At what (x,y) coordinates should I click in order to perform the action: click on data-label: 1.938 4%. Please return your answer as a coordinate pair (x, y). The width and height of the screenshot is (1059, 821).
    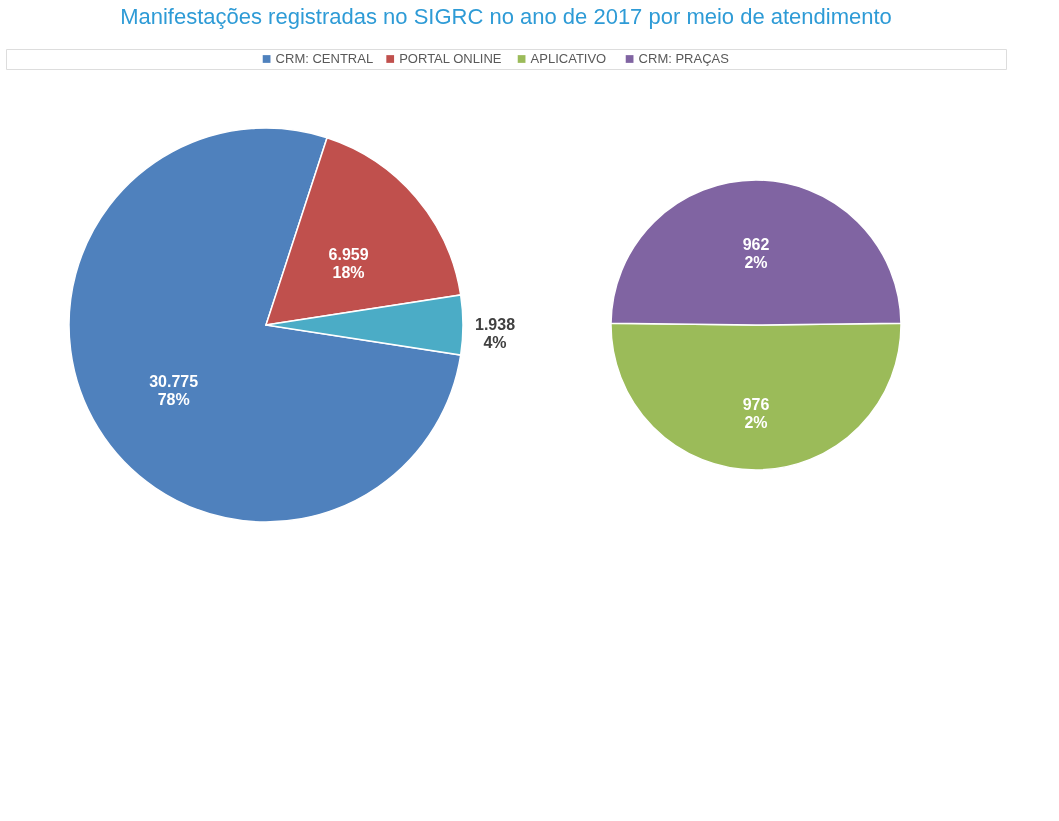
    Looking at the image, I should click on (495, 333).